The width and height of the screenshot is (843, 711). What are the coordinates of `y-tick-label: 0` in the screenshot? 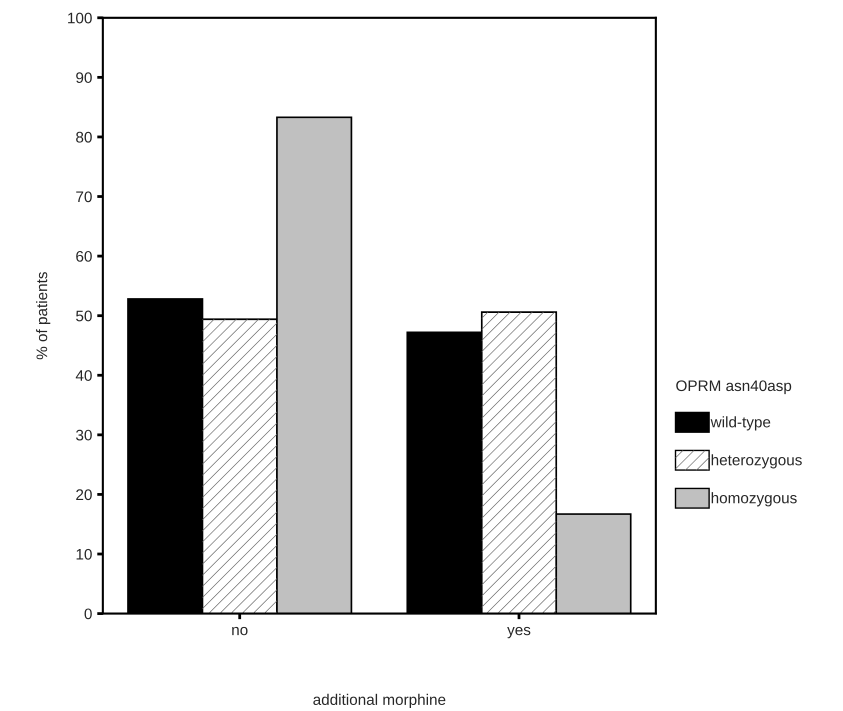 It's located at (88, 614).